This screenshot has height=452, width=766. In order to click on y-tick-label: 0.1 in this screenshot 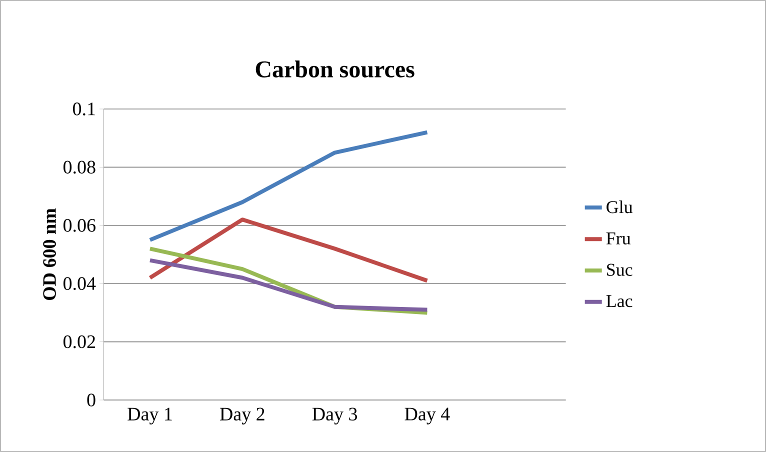, I will do `click(84, 109)`.